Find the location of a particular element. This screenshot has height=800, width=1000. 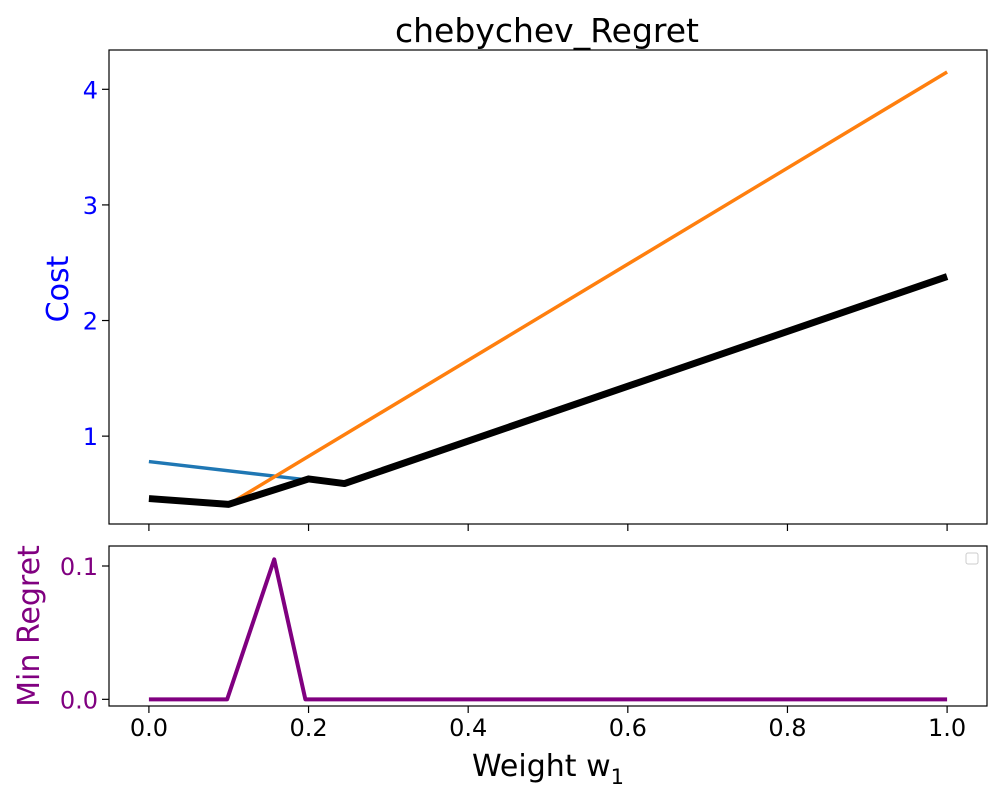

cost-x-ticks is located at coordinates (548, 527).